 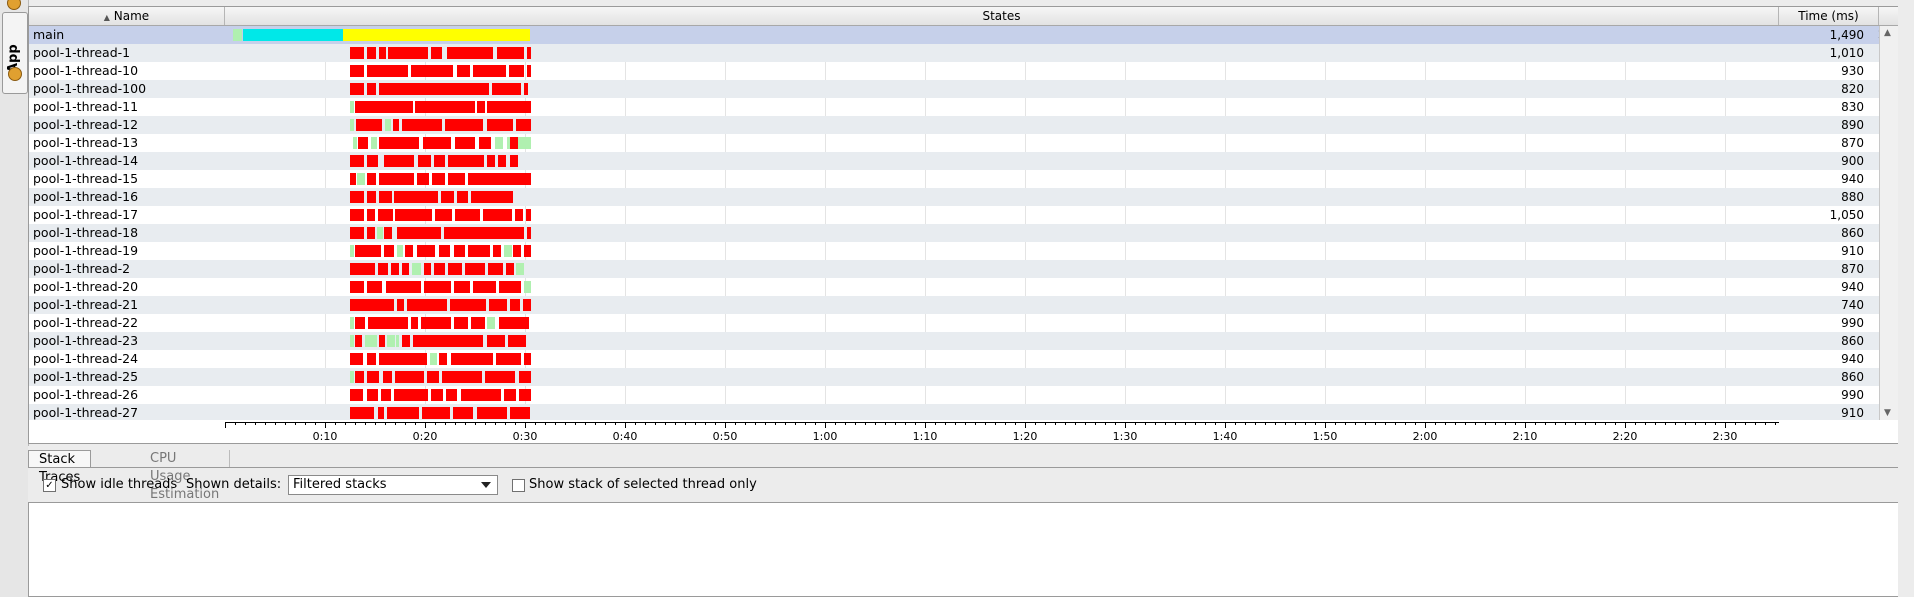 What do you see at coordinates (925, 436) in the screenshot?
I see `ruler-tick-label: 1:10` at bounding box center [925, 436].